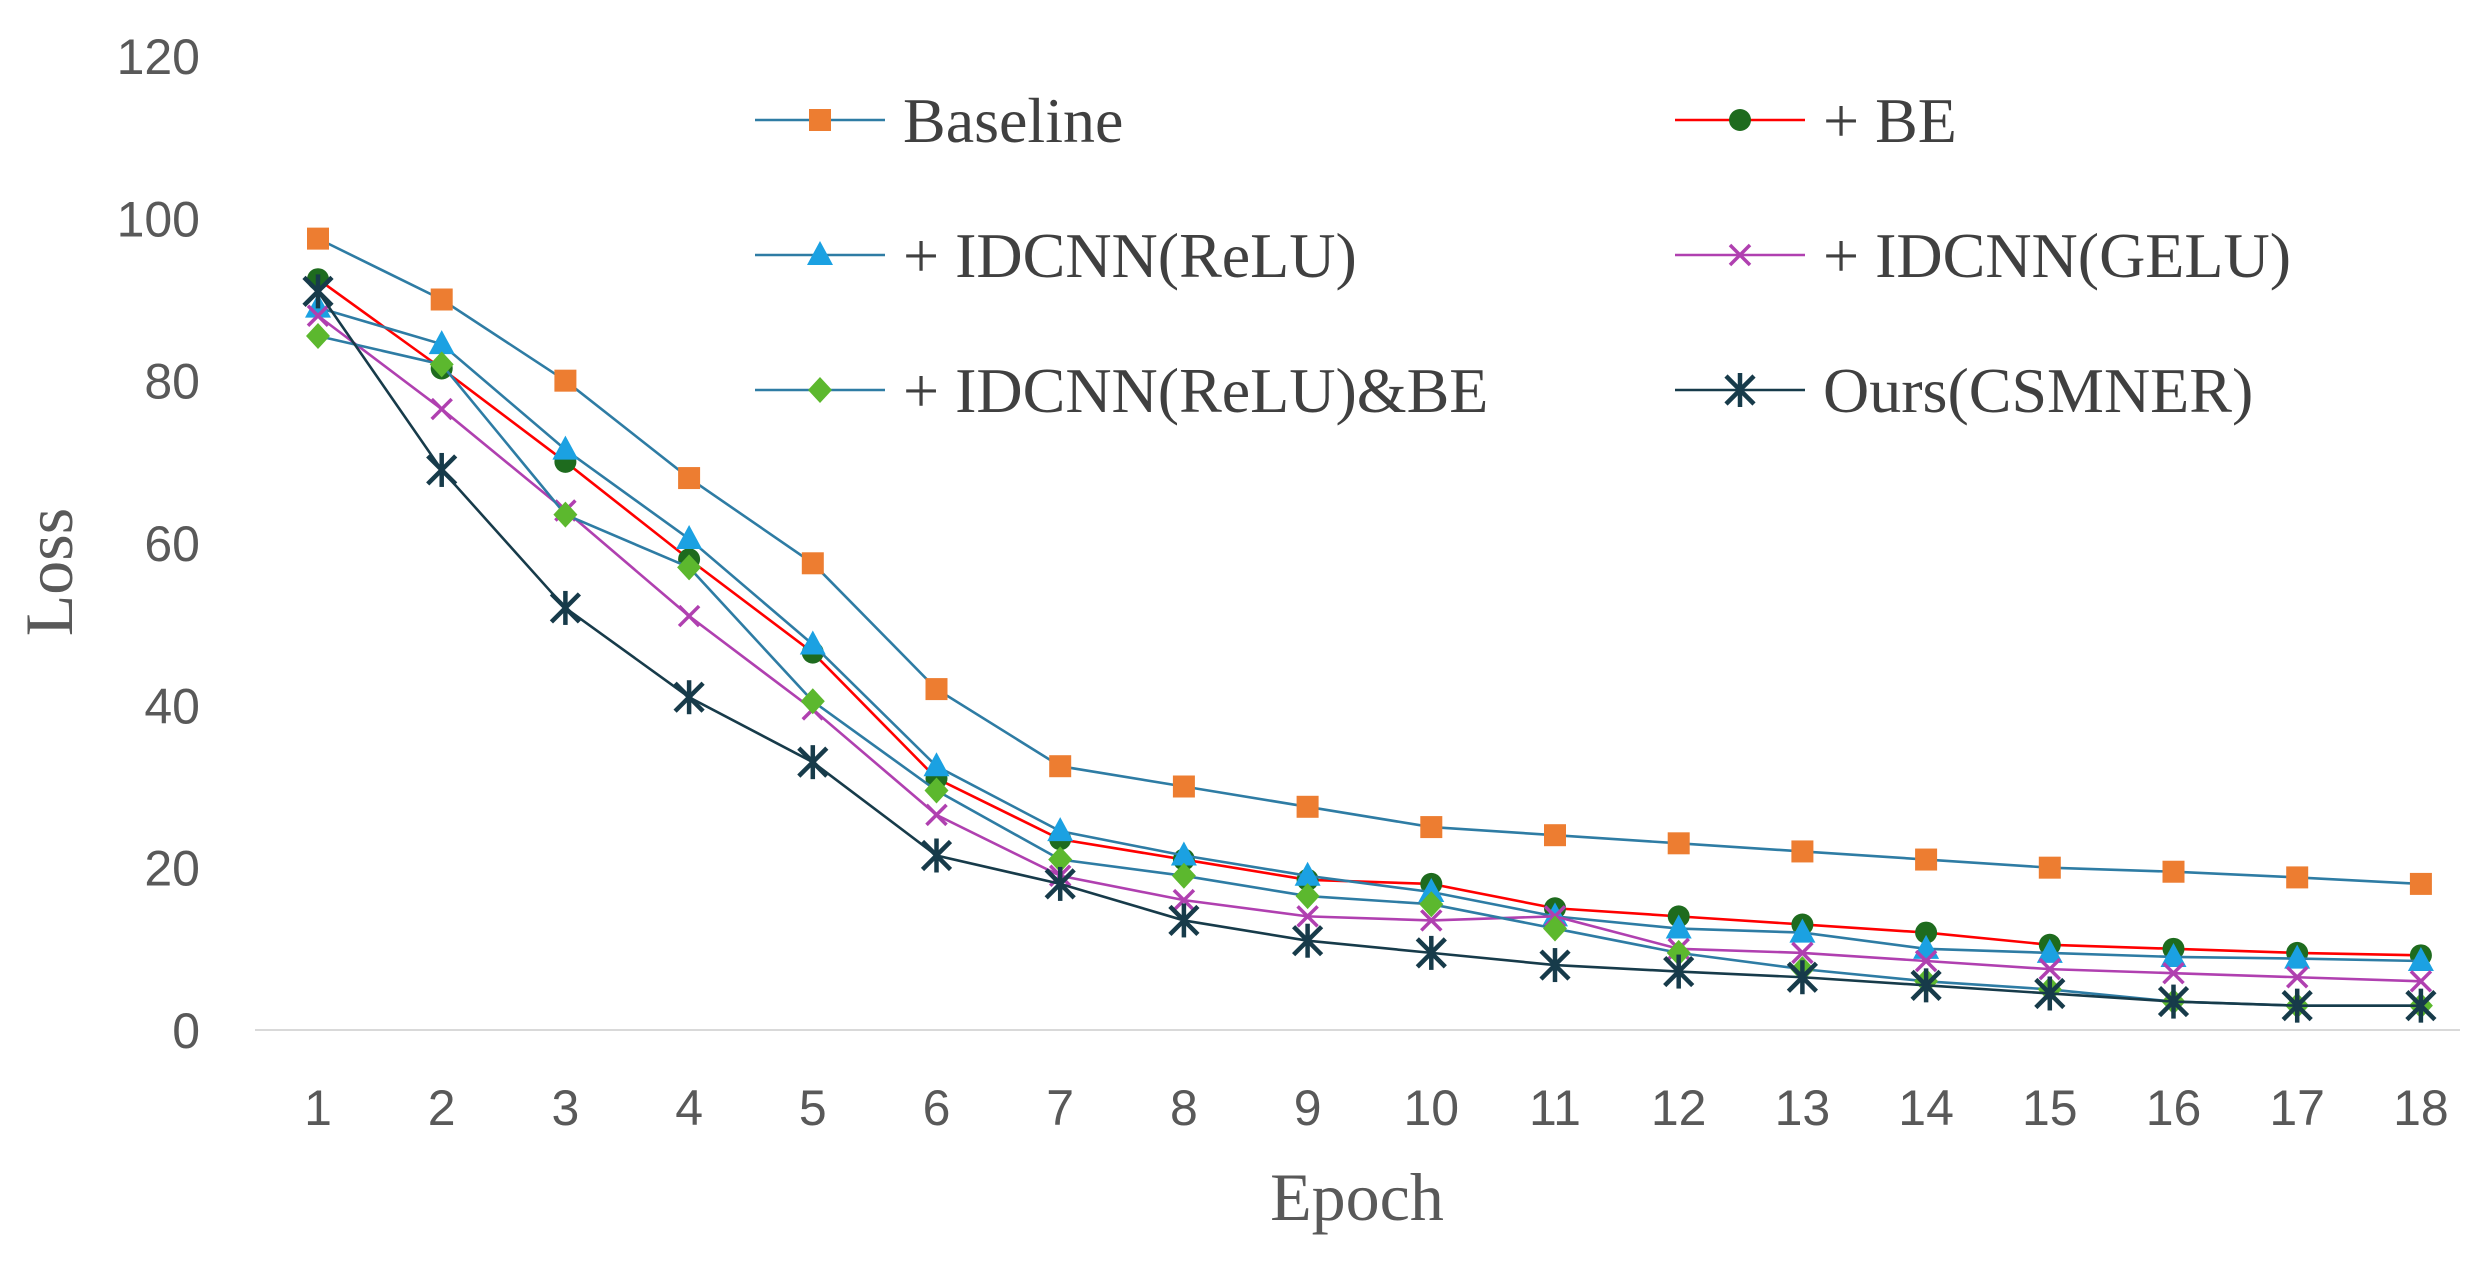 The image size is (2470, 1267). I want to click on y-tick-label: 80, so click(172, 382).